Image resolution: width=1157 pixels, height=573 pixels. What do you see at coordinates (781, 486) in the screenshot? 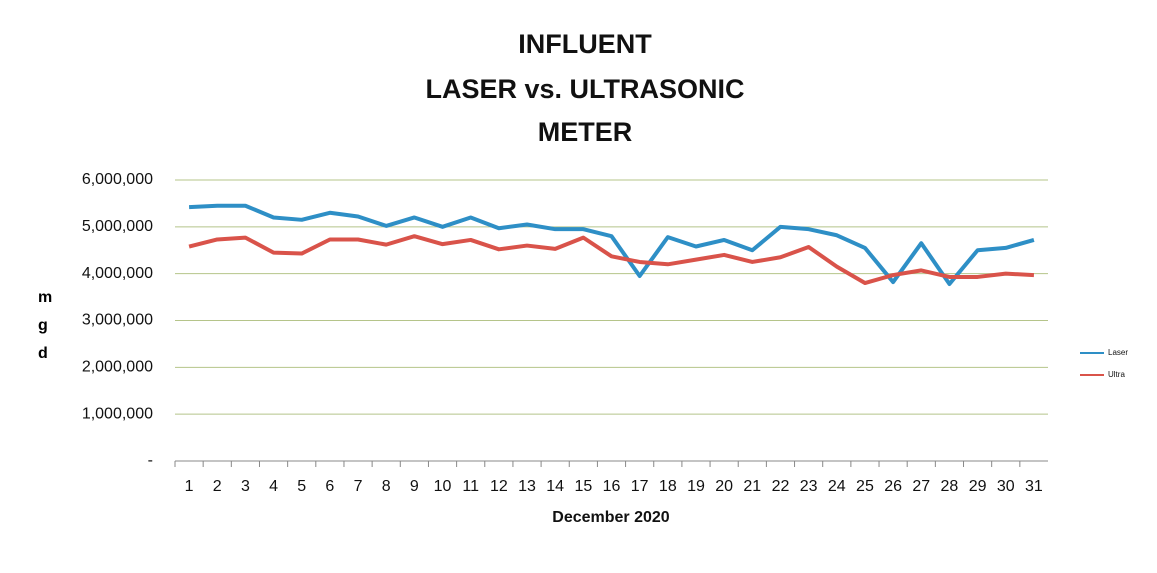
I see `x-tick-label: 22` at bounding box center [781, 486].